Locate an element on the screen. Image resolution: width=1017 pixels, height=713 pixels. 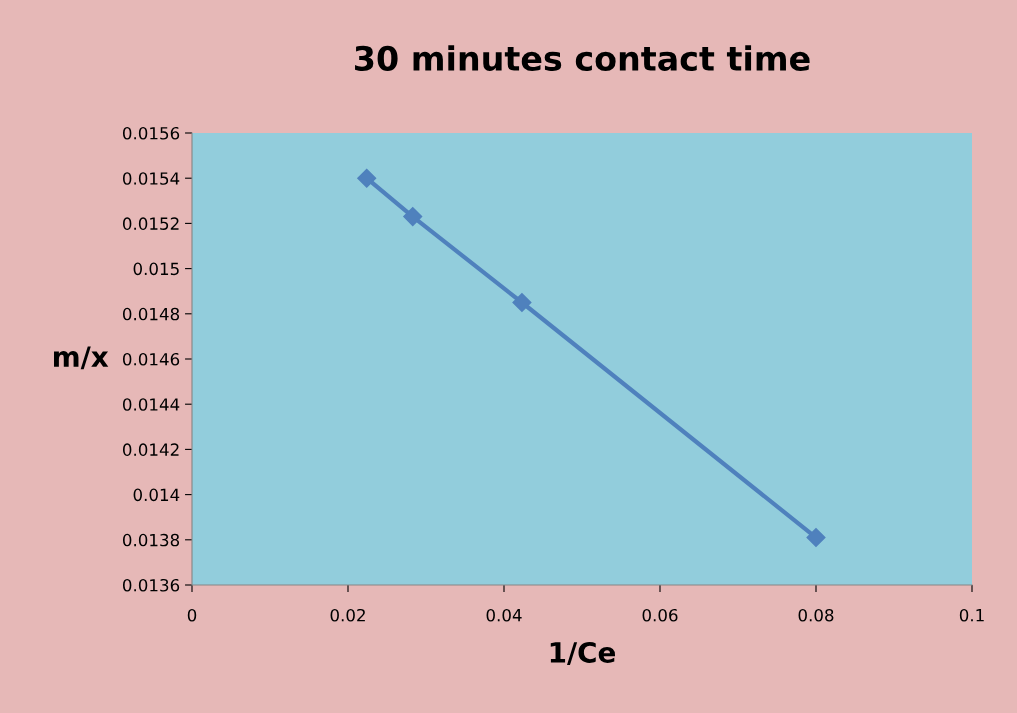
y-tick-label: 0.0144 is located at coordinates (151, 404).